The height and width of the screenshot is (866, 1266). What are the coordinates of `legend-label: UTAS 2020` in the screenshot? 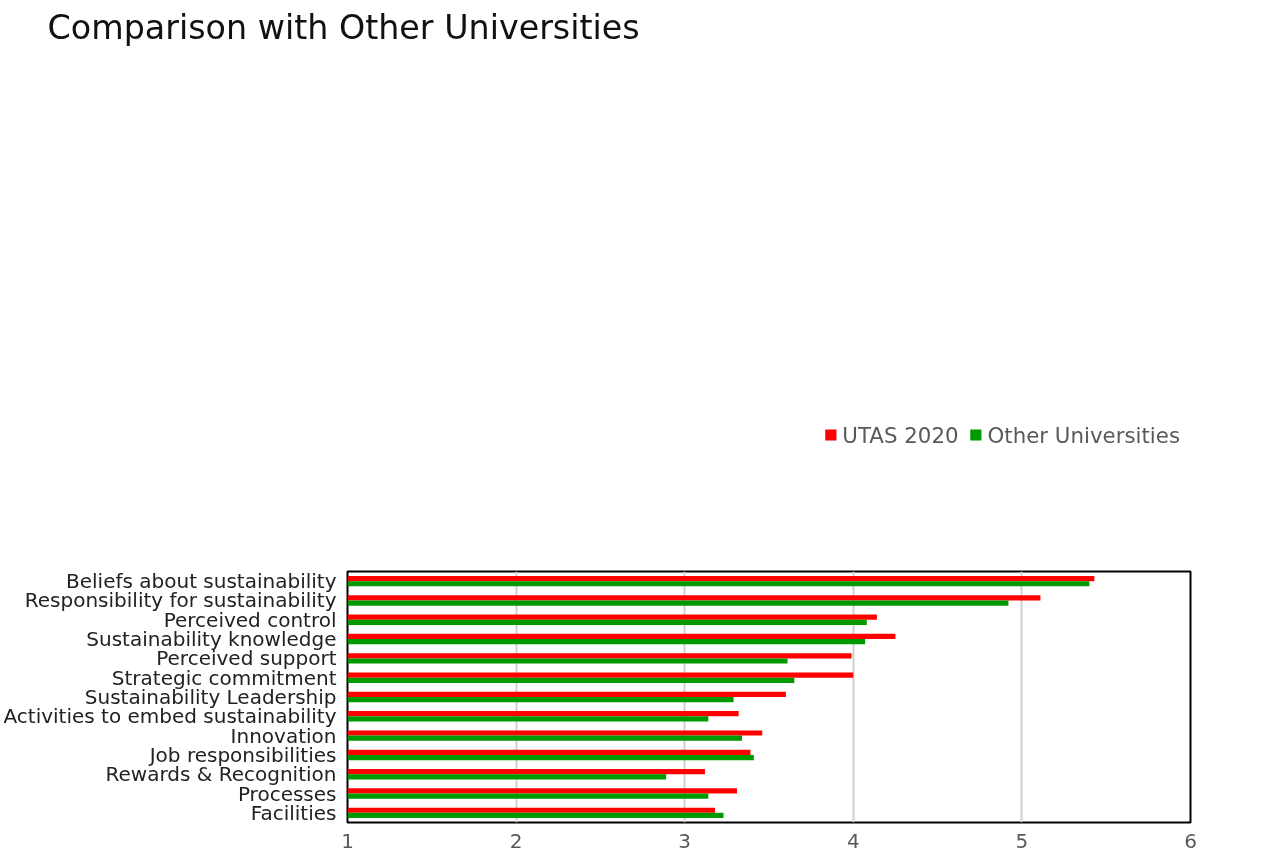 It's located at (900, 435).